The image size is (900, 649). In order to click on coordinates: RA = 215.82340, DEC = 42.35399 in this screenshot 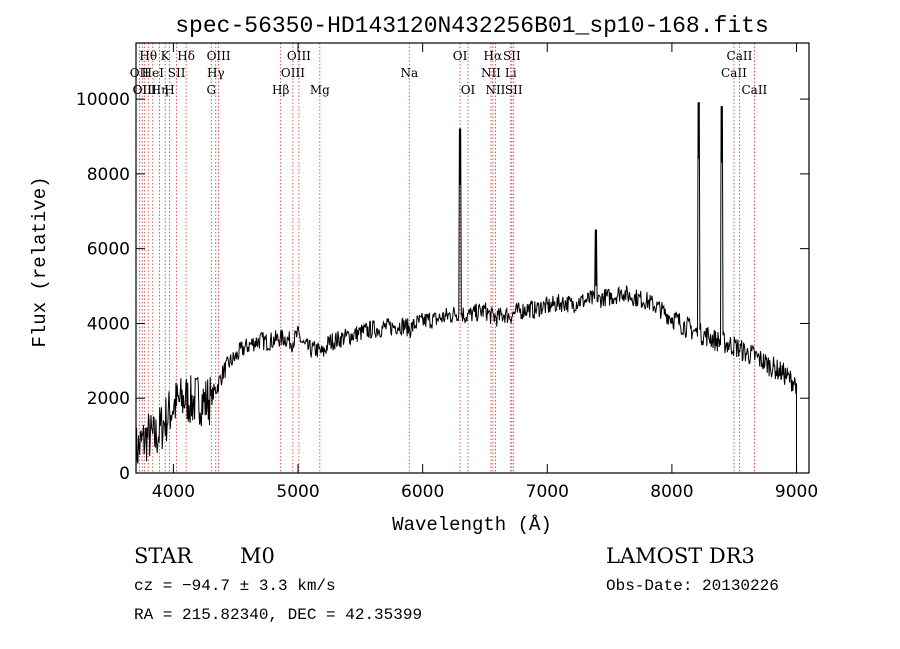, I will do `click(278, 615)`.